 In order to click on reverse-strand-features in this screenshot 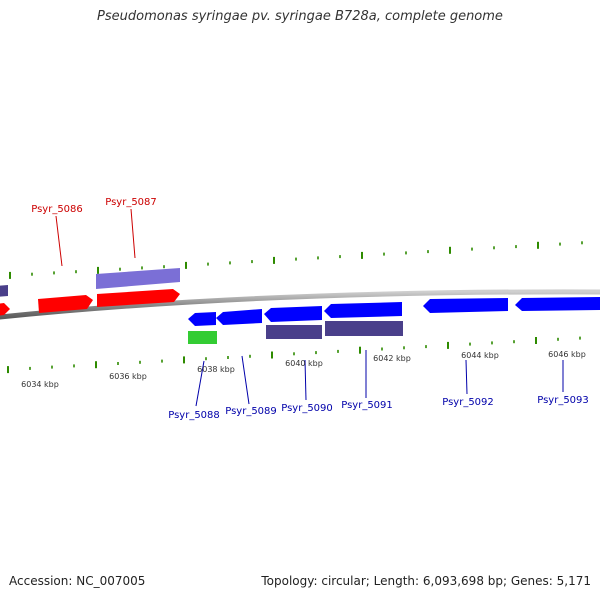, I will do `click(394, 320)`.